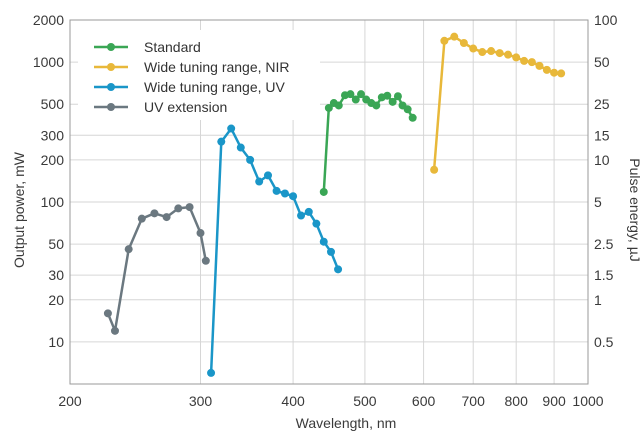  What do you see at coordinates (293, 401) in the screenshot?
I see `x-tick-label: 400` at bounding box center [293, 401].